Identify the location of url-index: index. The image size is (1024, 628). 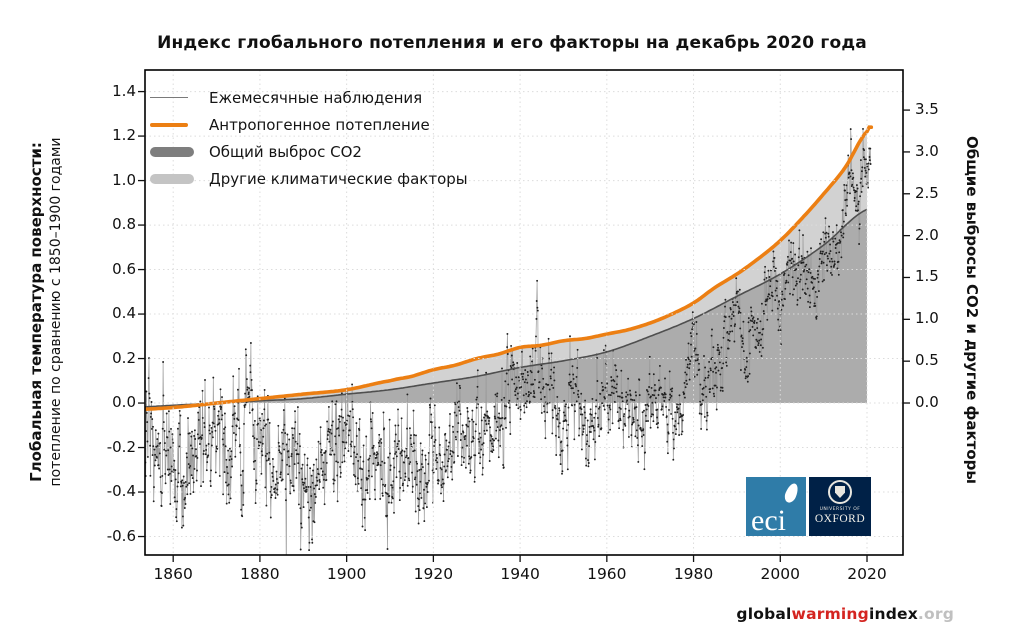
(893, 614).